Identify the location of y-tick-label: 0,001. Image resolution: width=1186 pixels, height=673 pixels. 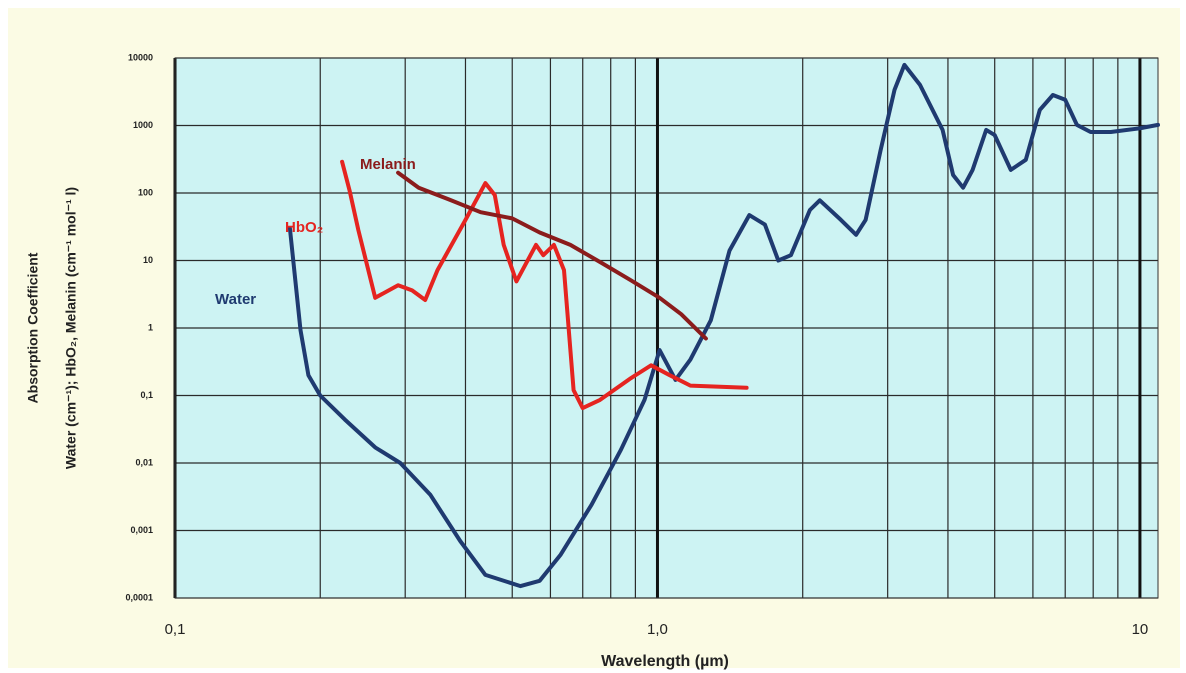
(141, 530).